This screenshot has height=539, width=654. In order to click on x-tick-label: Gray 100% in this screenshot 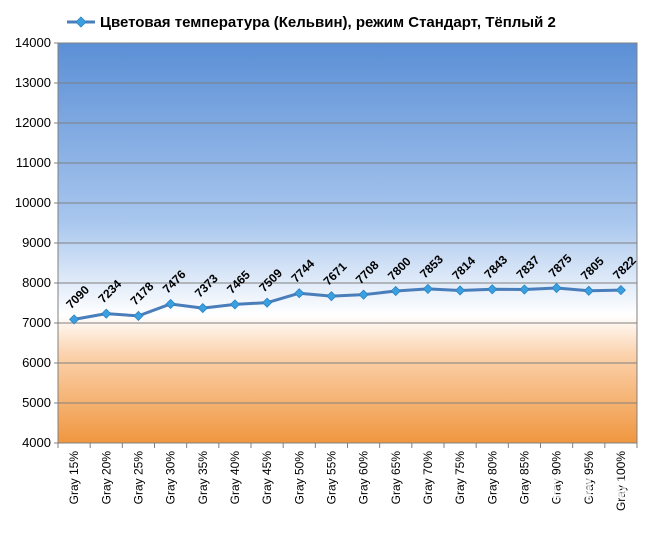, I will do `click(621, 481)`.